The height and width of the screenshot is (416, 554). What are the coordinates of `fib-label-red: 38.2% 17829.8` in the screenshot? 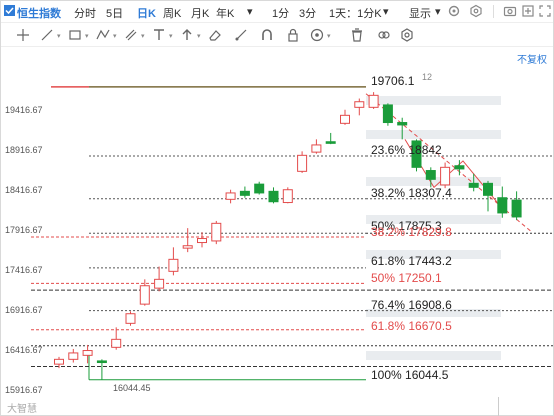 It's located at (411, 232).